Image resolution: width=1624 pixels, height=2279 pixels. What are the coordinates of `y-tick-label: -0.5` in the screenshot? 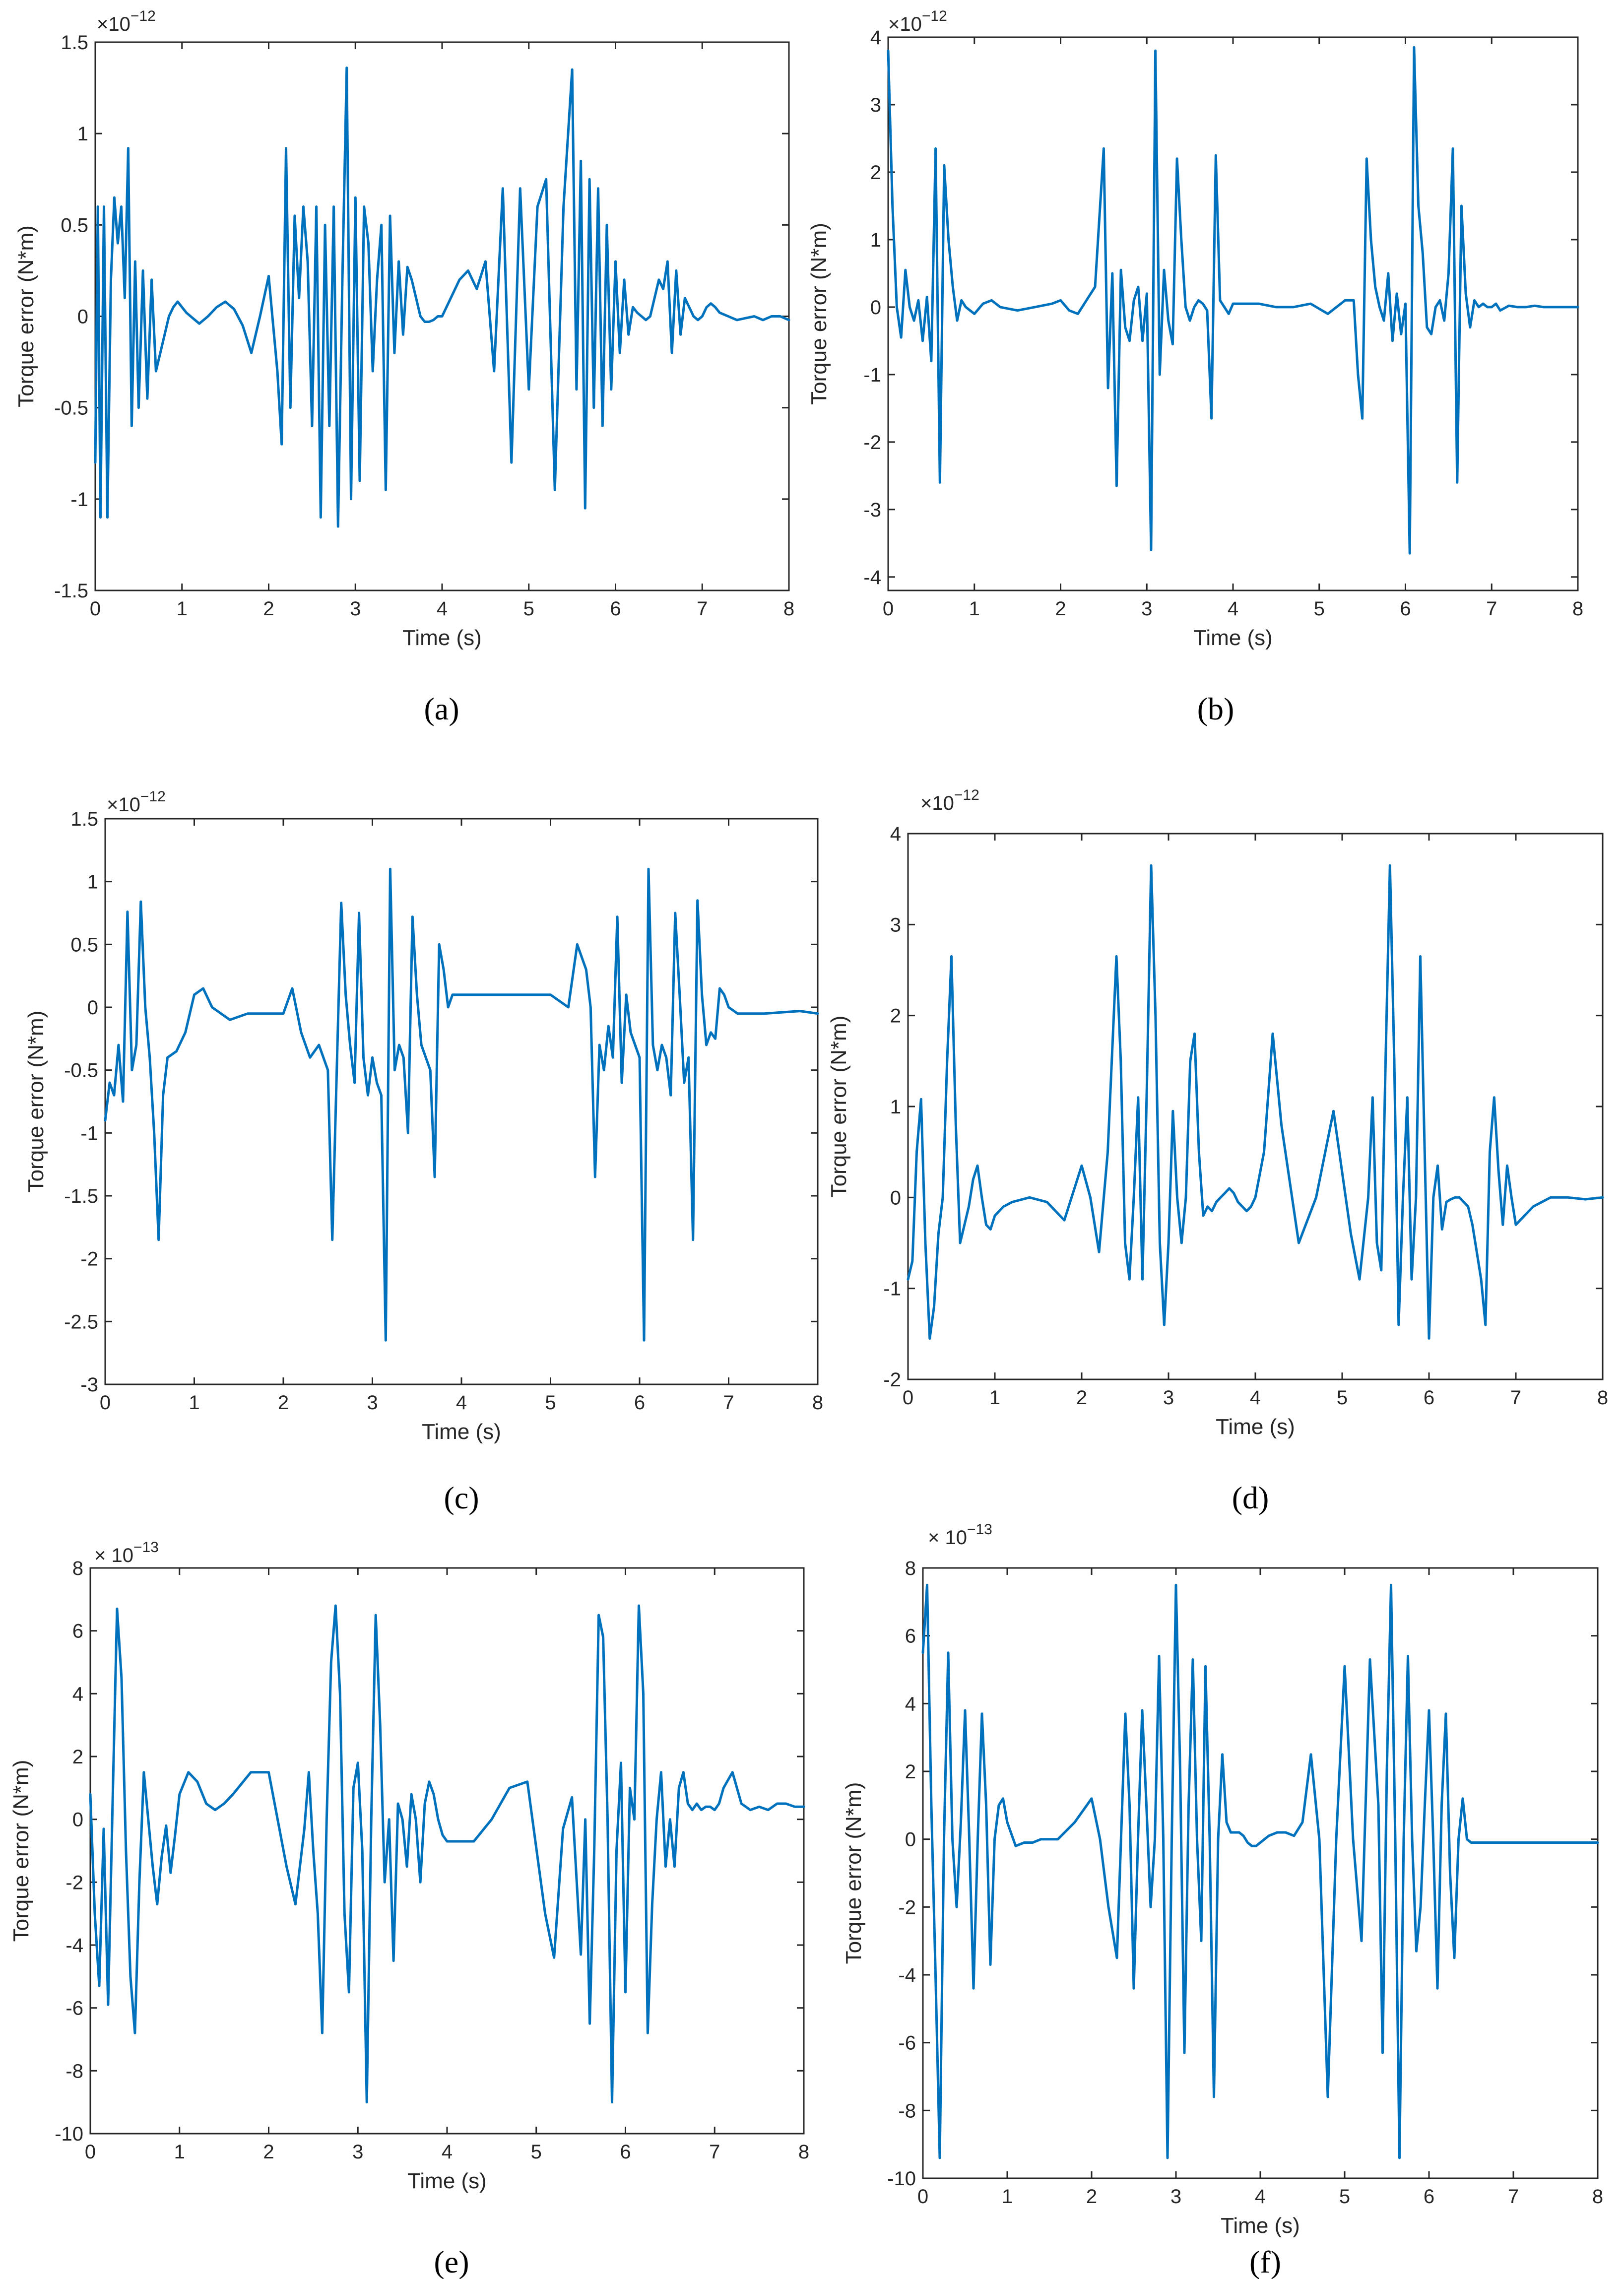 It's located at (71, 408).